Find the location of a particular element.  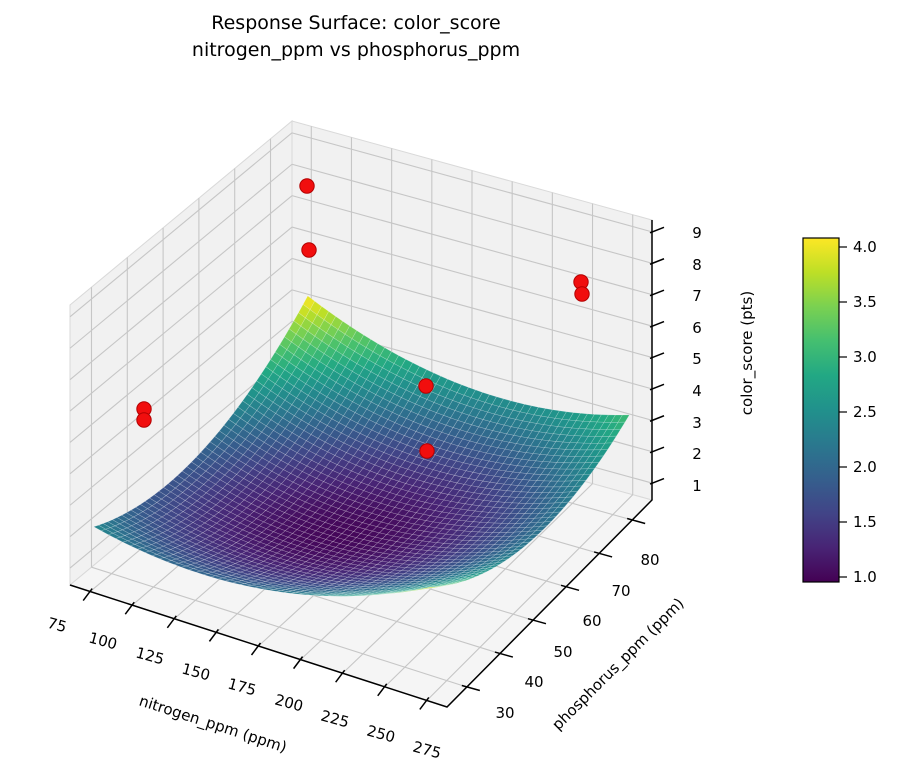

y-tick-label: 40 is located at coordinates (534, 682).